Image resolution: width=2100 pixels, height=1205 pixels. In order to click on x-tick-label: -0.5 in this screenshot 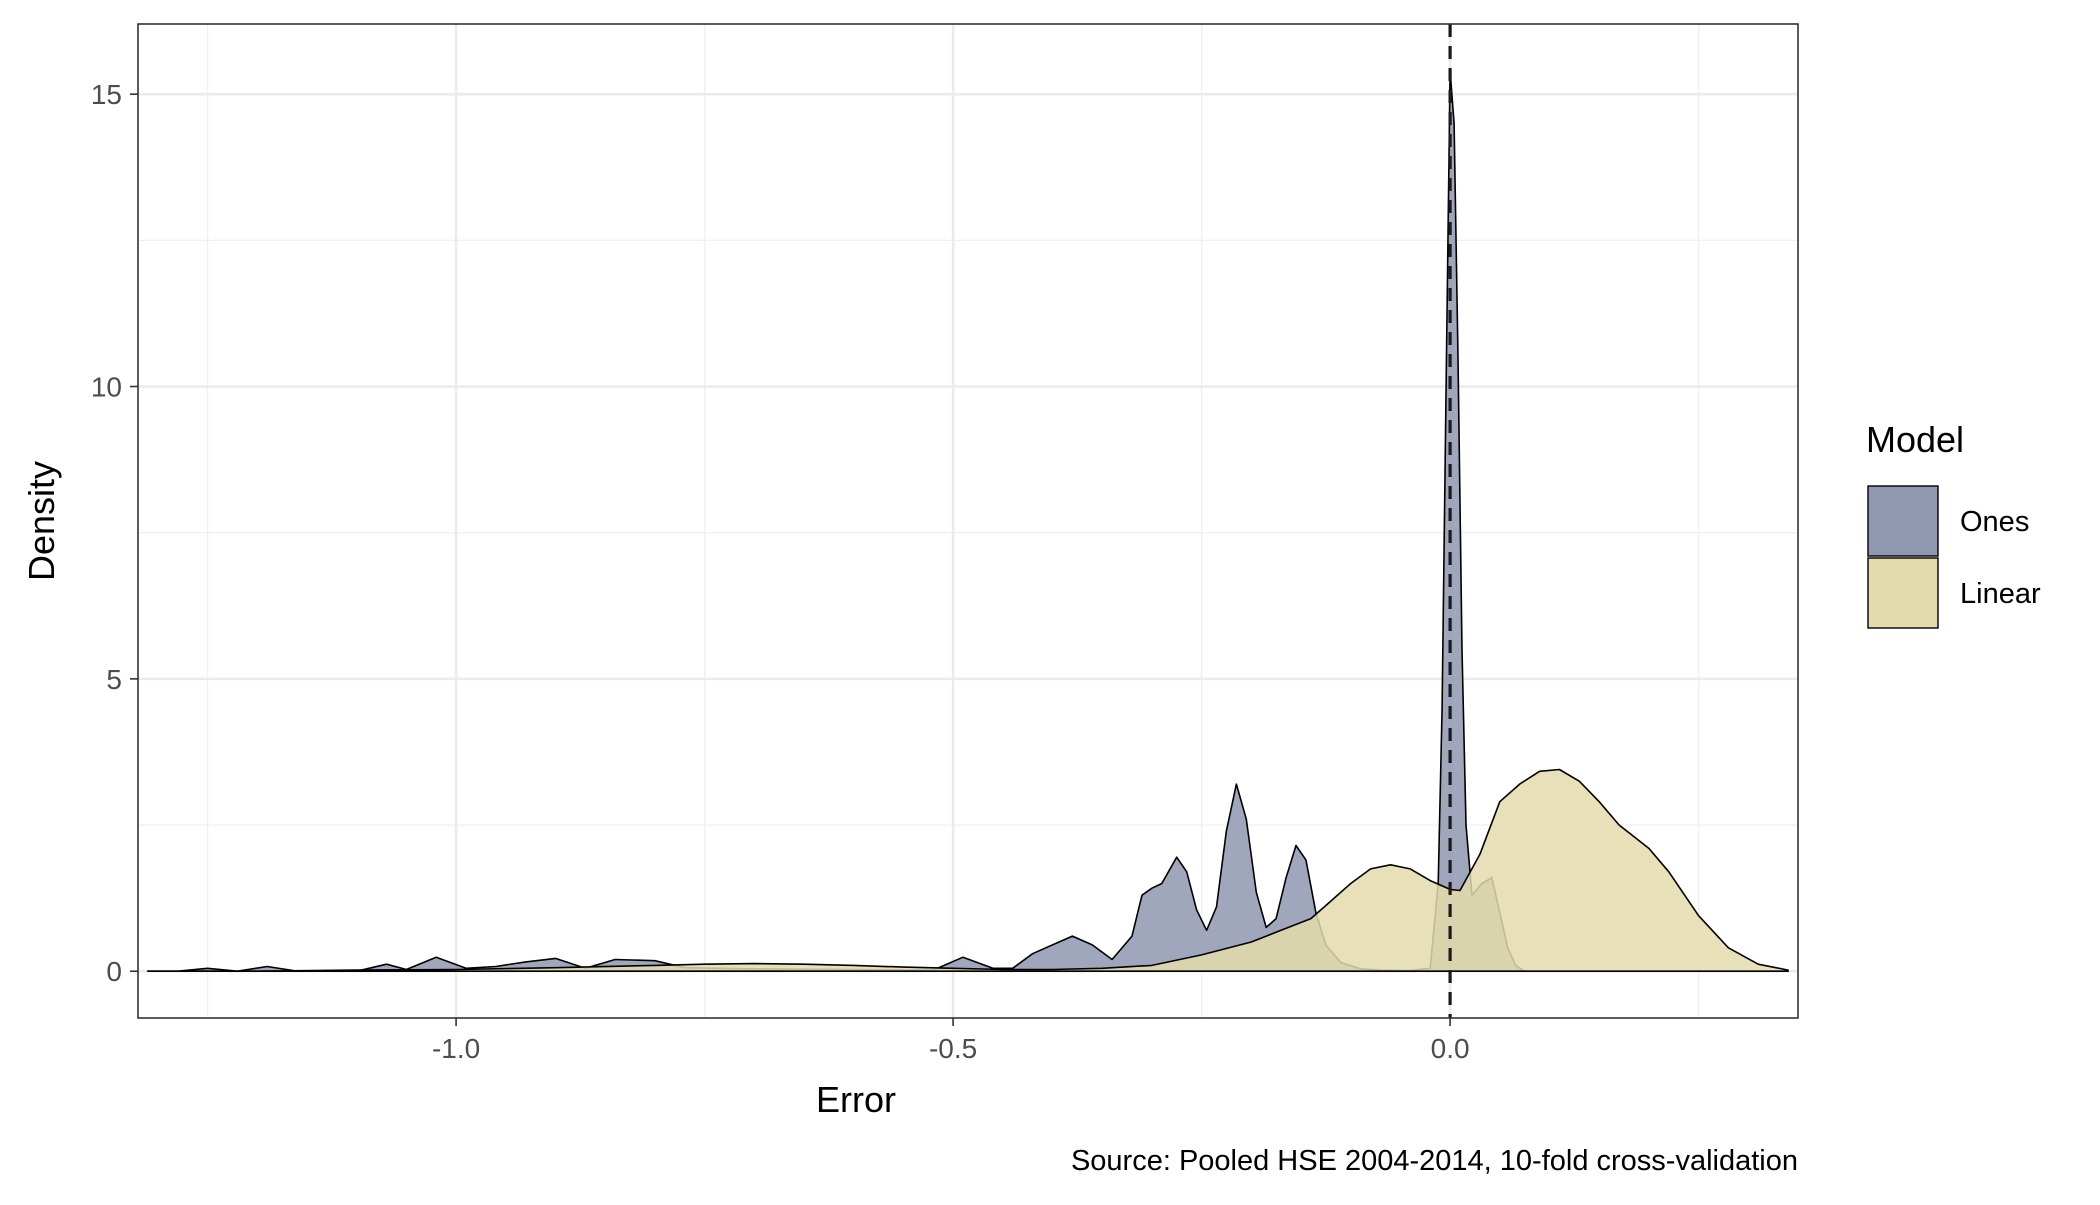, I will do `click(953, 1048)`.